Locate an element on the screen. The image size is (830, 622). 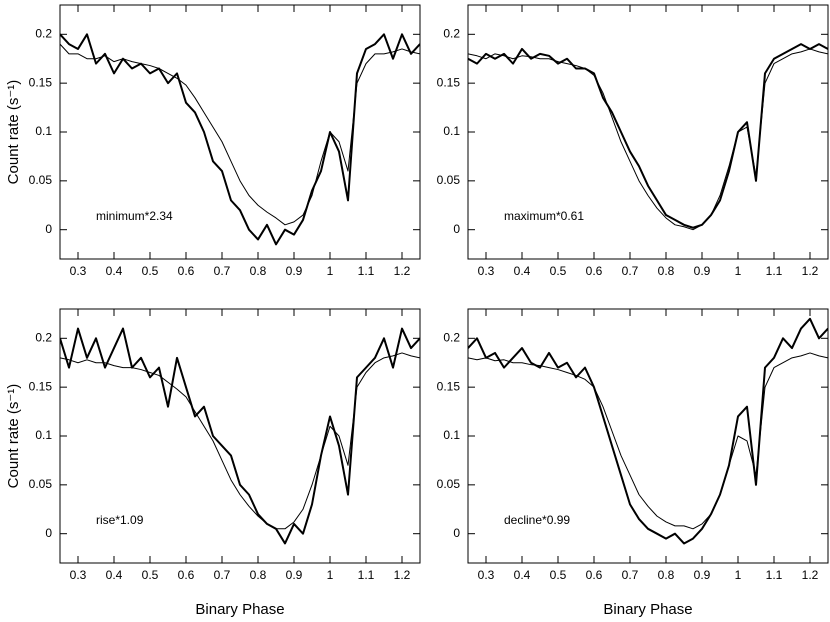
annotation: minimum*2.34 is located at coordinates (134, 216).